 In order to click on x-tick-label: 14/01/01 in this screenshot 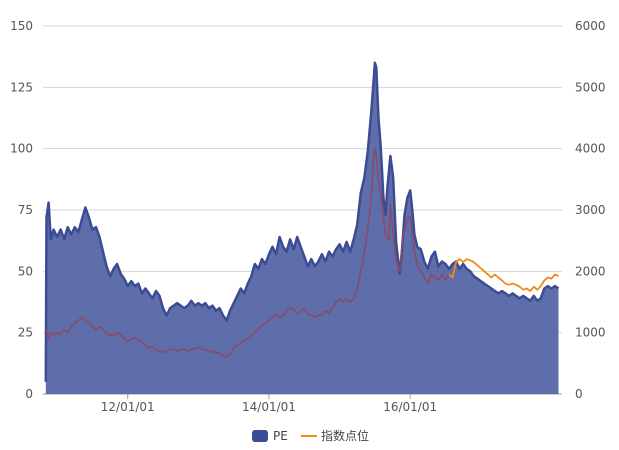, I will do `click(269, 407)`.